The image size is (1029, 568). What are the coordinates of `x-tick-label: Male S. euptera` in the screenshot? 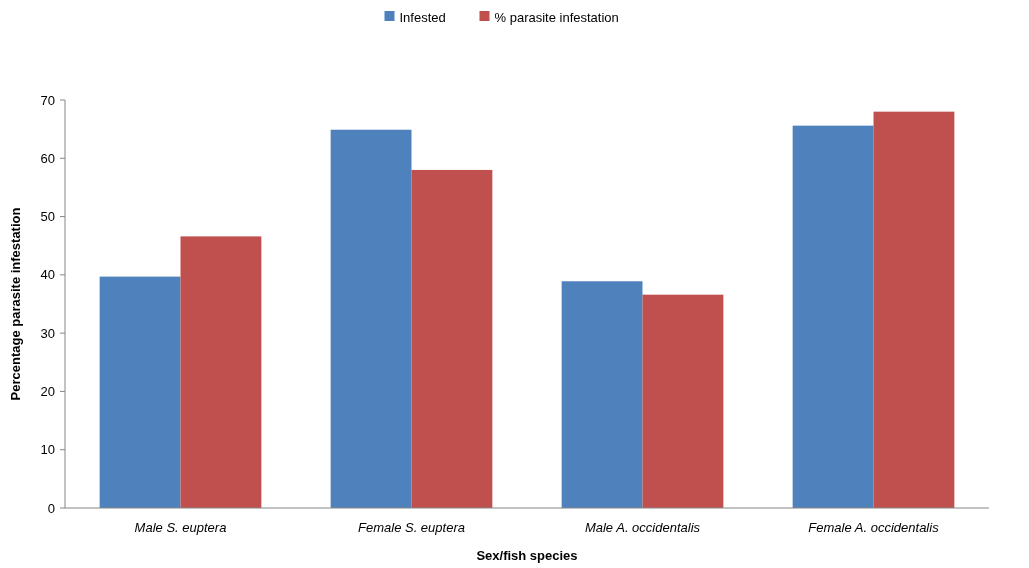 It's located at (180, 527).